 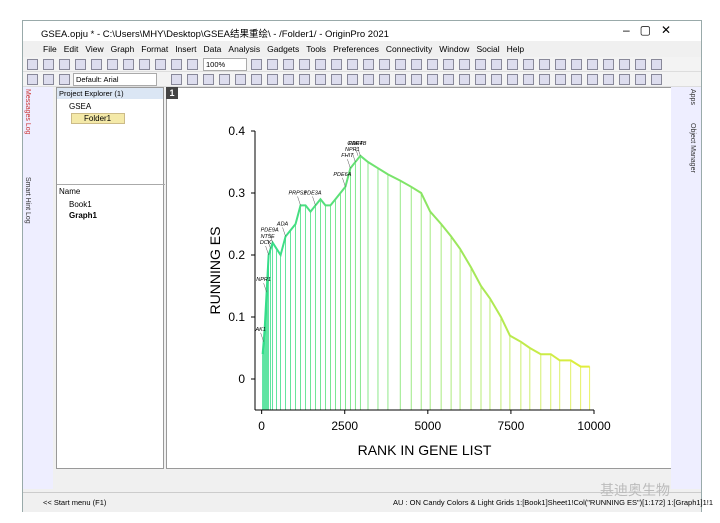 What do you see at coordinates (80, 204) in the screenshot?
I see `list-item: Book1` at bounding box center [80, 204].